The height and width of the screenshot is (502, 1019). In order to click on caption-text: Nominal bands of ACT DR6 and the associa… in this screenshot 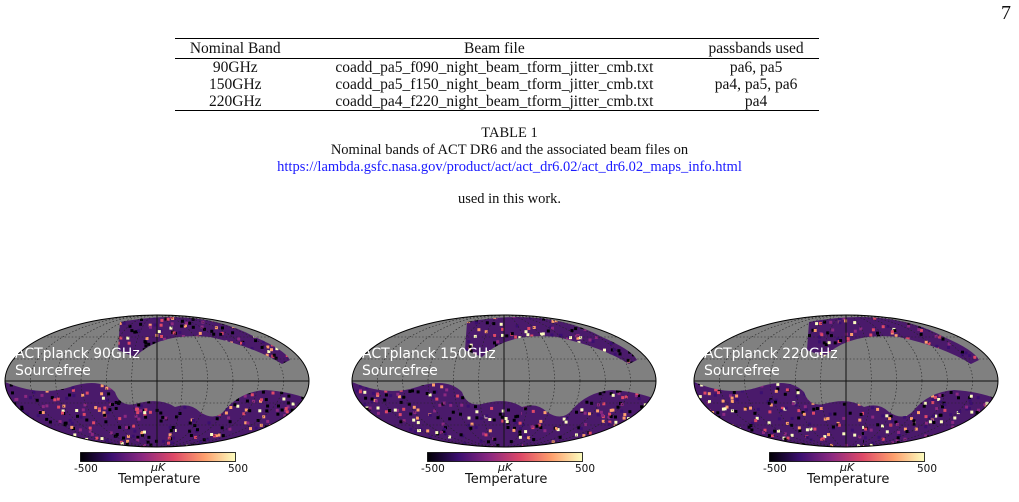, I will do `click(509, 150)`.